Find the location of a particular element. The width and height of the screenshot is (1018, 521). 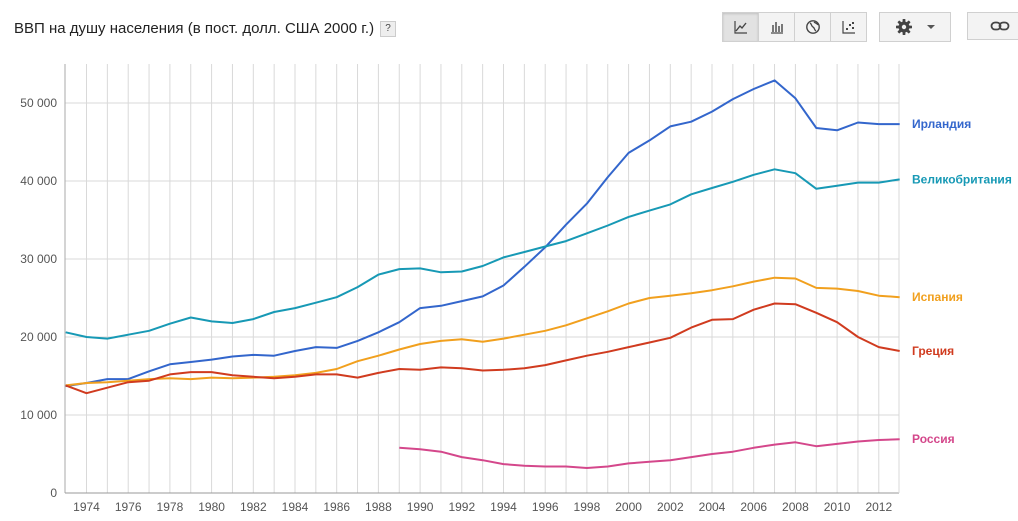

x-tick-label: 1994 is located at coordinates (503, 507).